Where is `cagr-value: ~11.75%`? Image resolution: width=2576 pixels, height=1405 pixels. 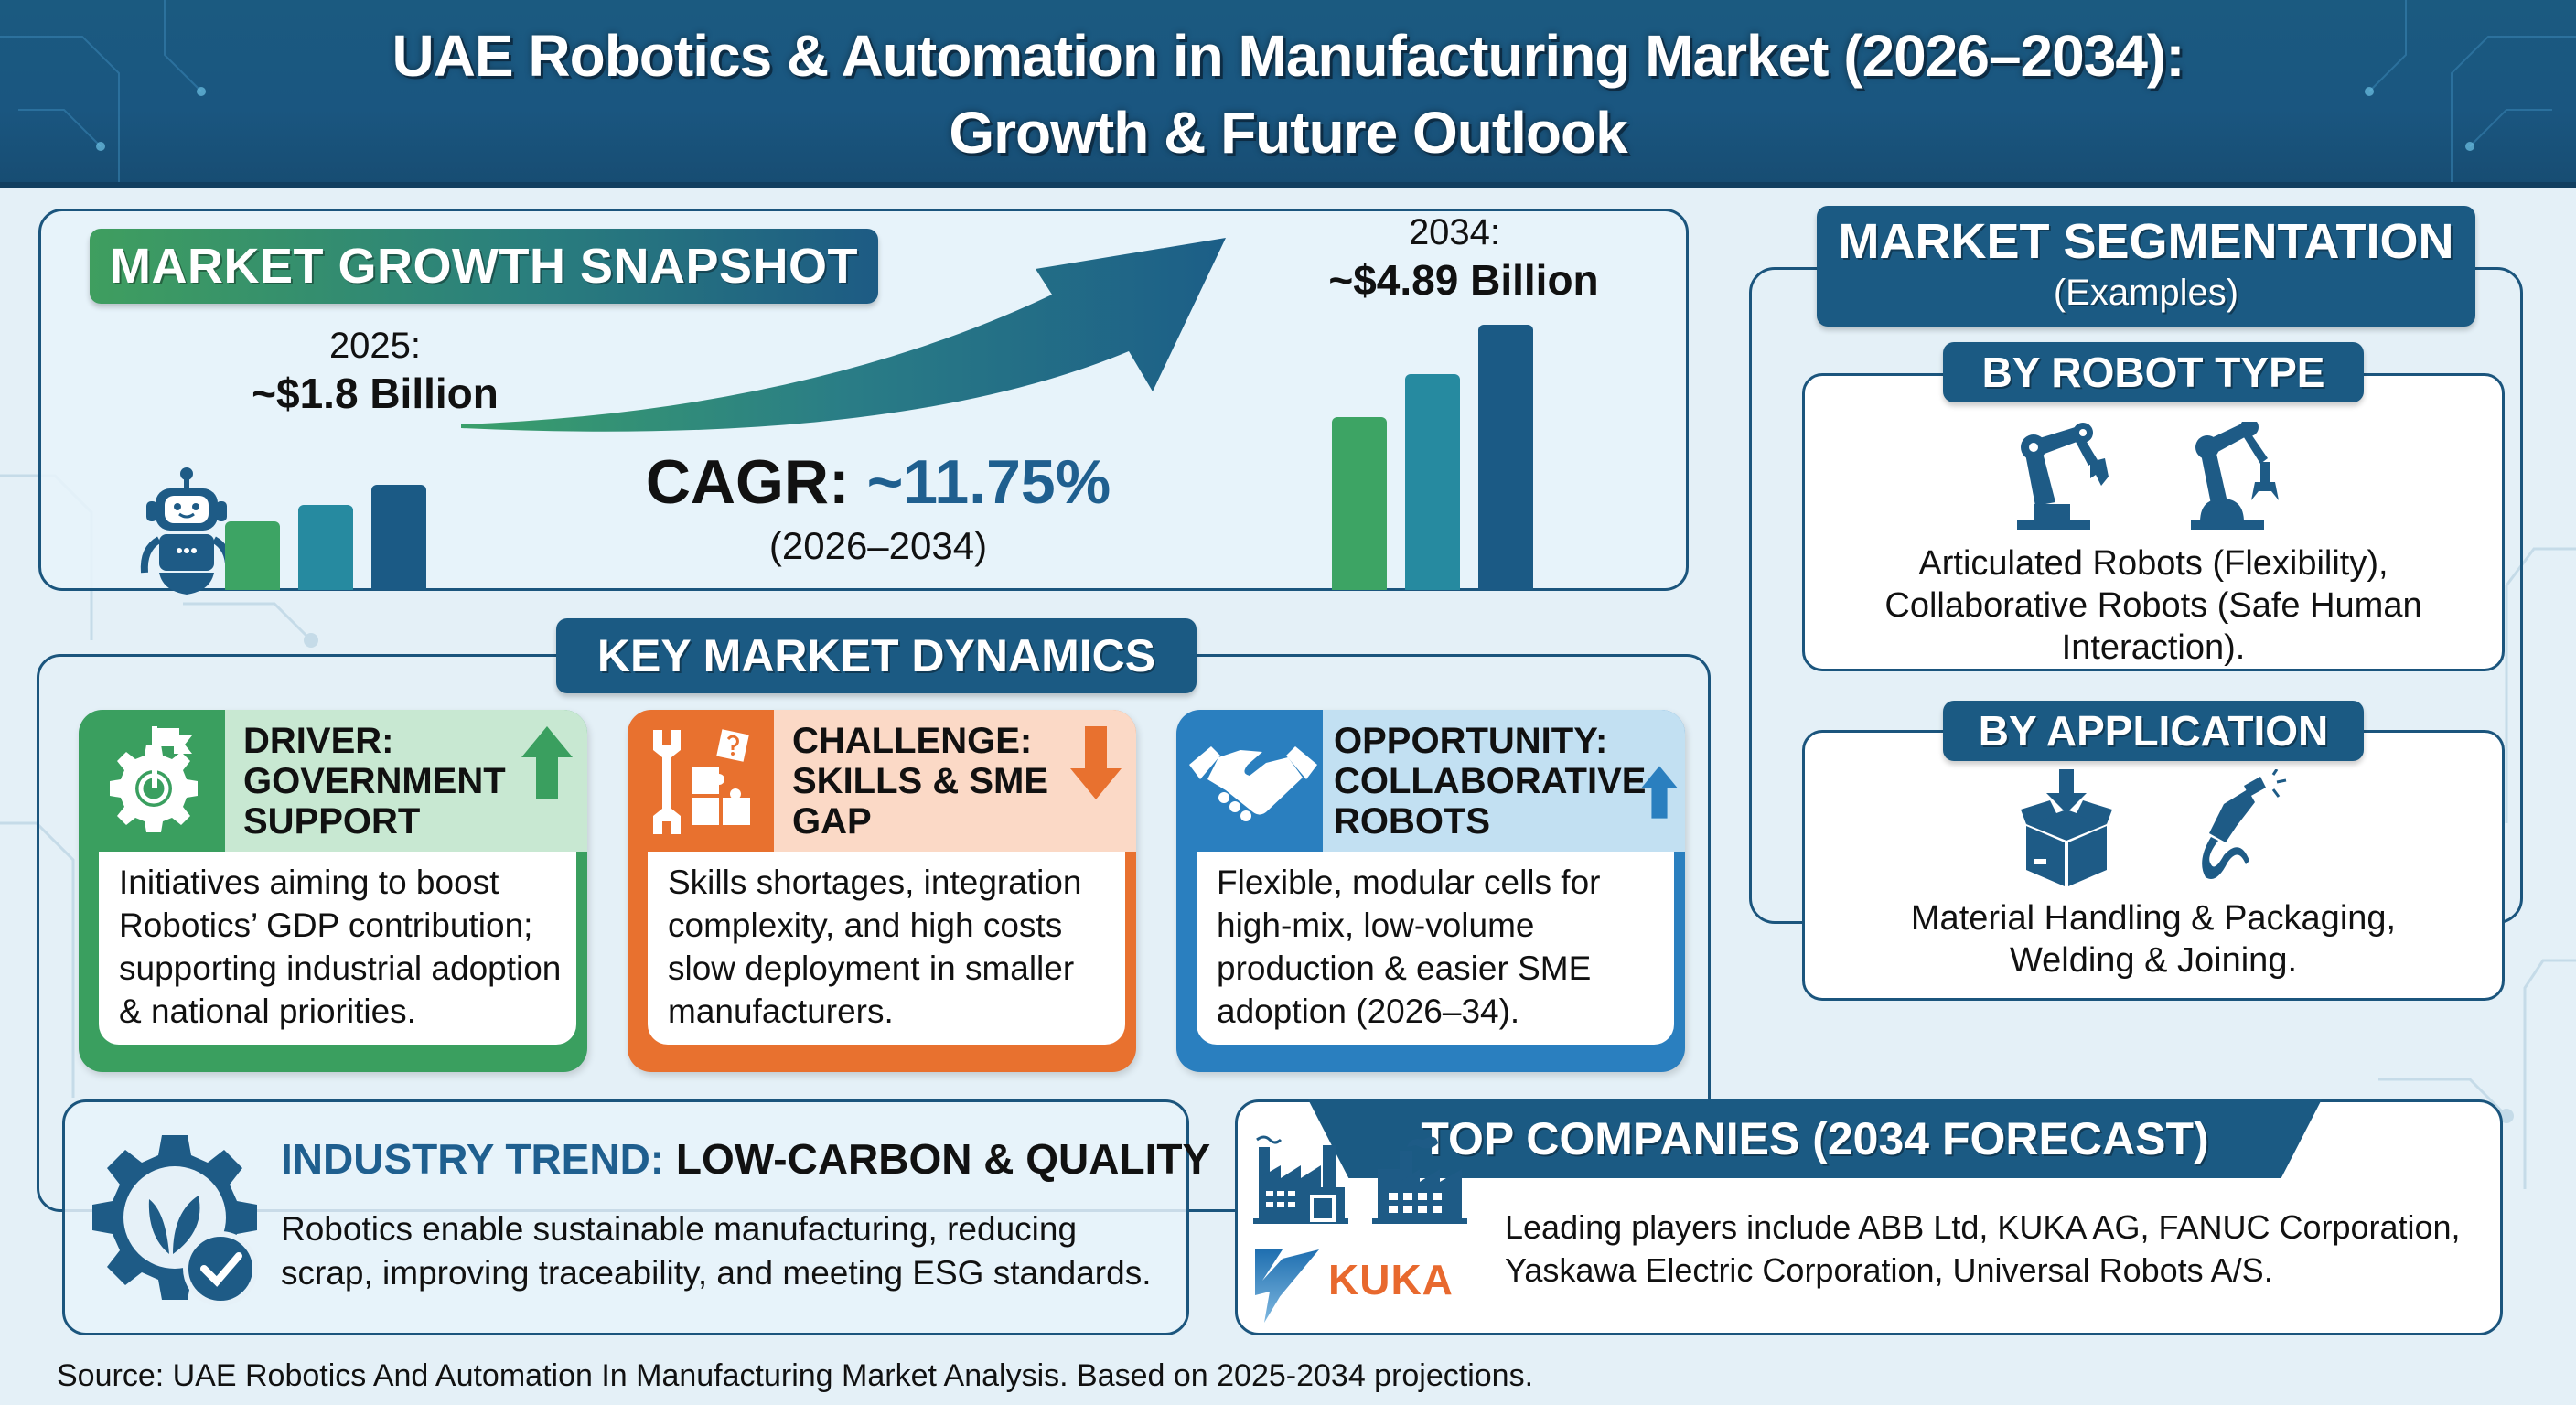 cagr-value: ~11.75% is located at coordinates (989, 482).